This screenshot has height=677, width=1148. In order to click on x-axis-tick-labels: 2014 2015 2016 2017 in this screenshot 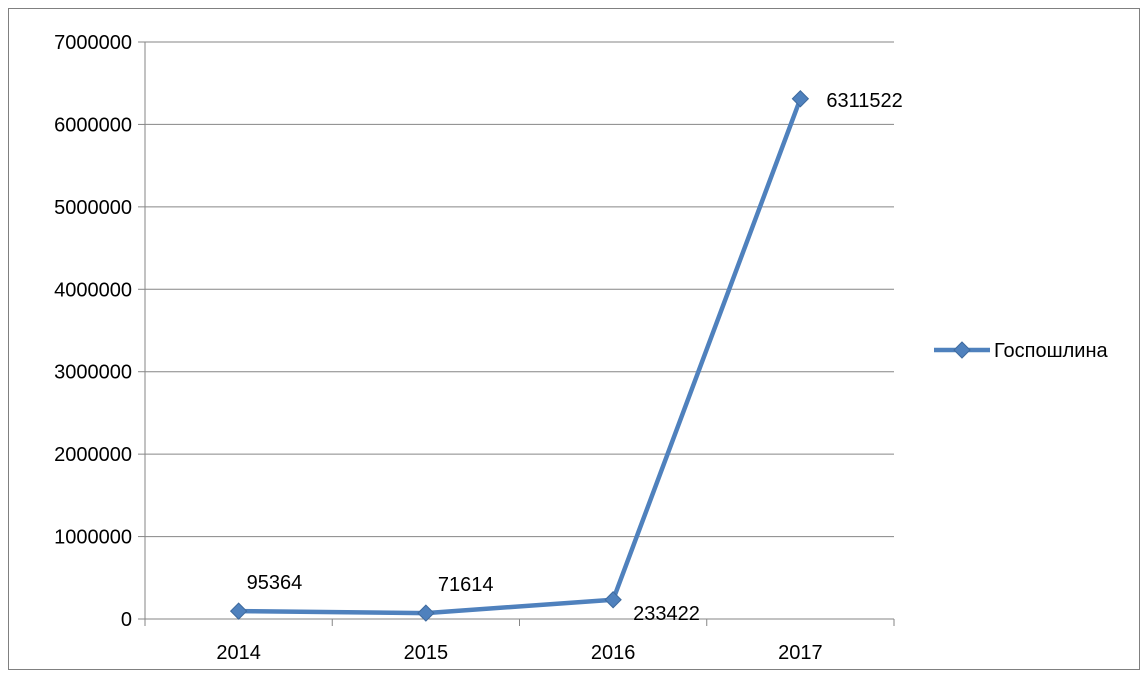, I will do `click(519, 653)`.